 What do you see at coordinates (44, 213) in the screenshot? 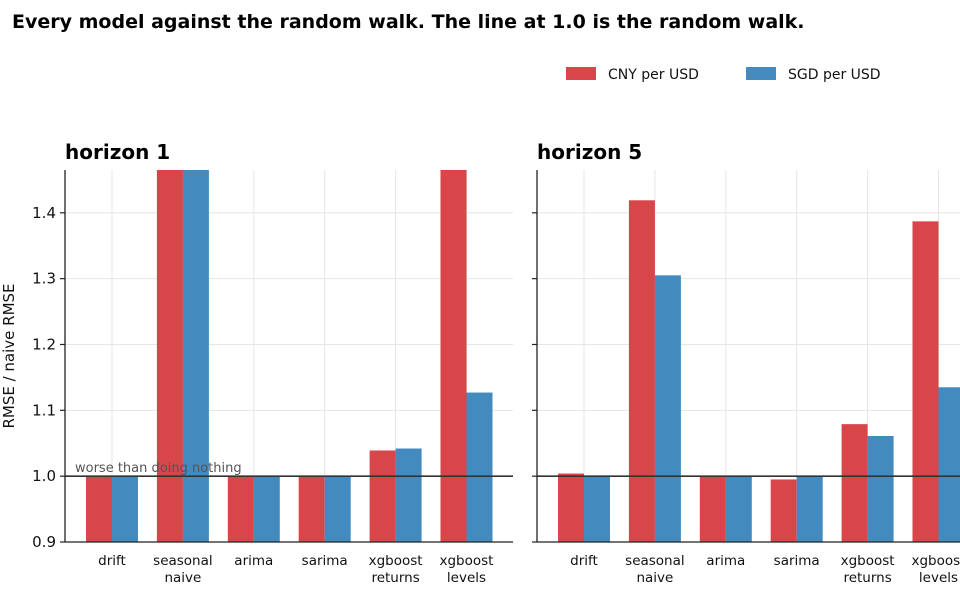
I see `y-tick-label: 1.4` at bounding box center [44, 213].